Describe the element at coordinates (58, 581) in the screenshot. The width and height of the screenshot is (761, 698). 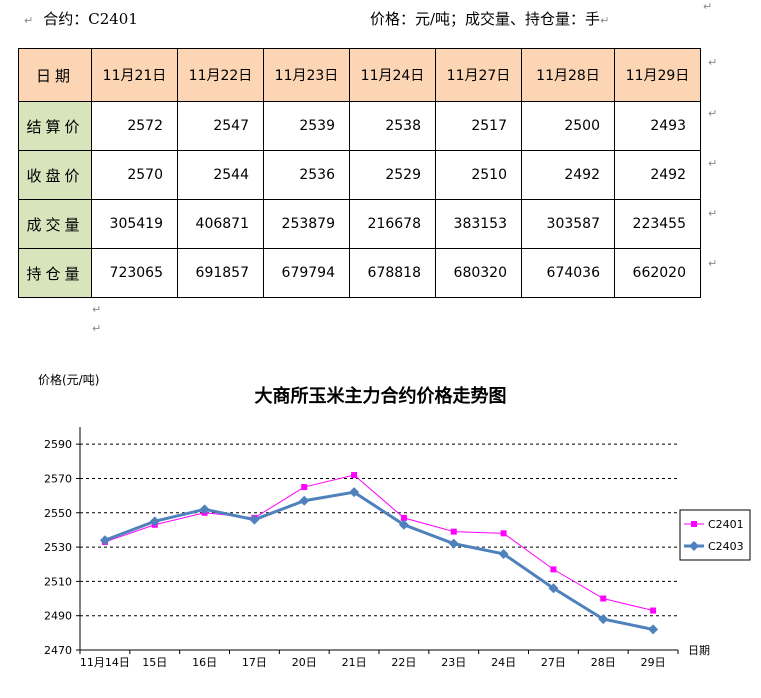
I see `y-tick-label: 2510` at that location.